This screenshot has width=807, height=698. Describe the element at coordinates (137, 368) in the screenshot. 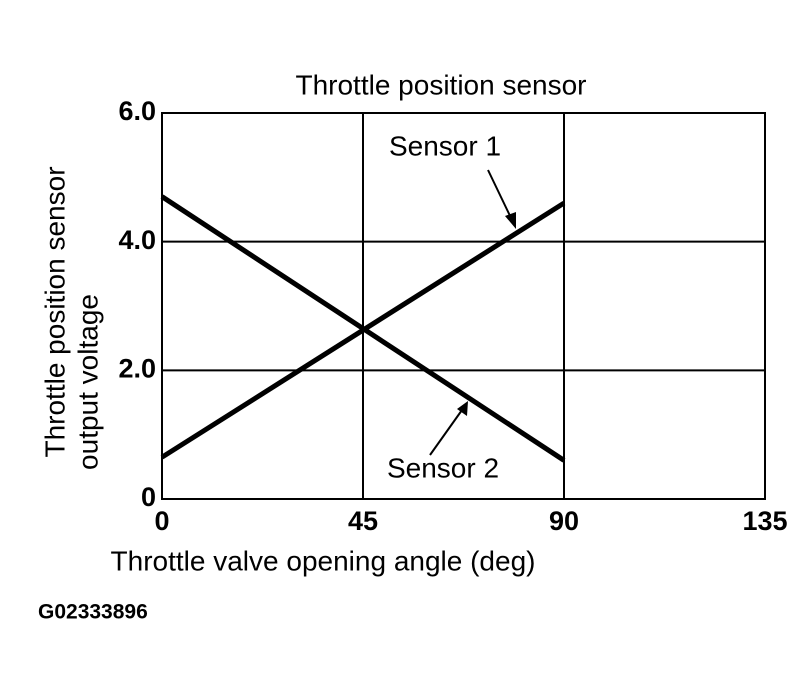

I see `y-tick-label: 2.0` at that location.